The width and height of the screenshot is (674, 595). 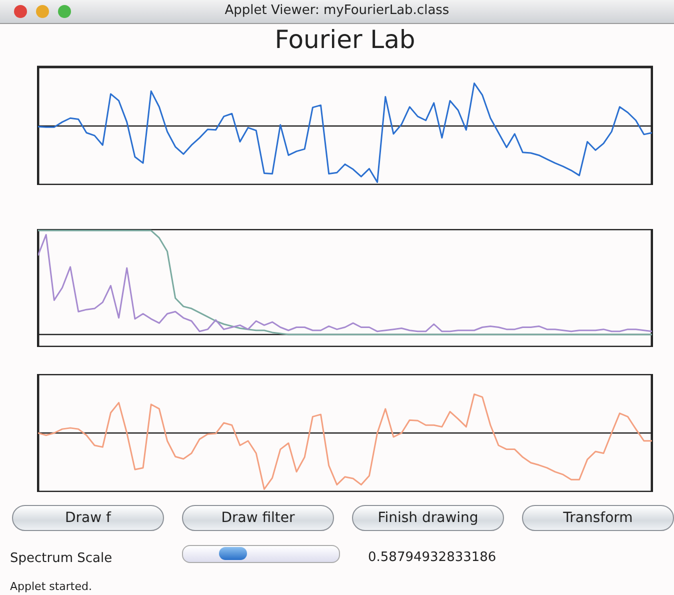 What do you see at coordinates (61, 558) in the screenshot?
I see `text: Spectrum Scale` at bounding box center [61, 558].